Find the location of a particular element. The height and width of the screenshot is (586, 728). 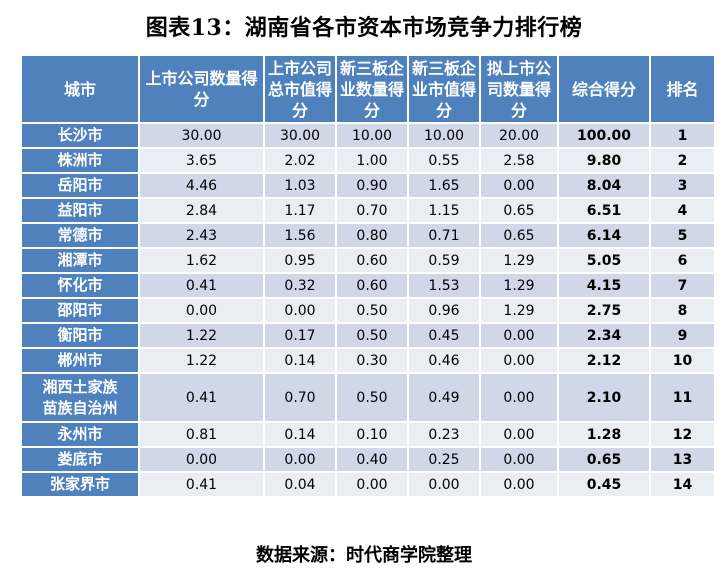

listed-count-score-cell: 4.46 is located at coordinates (201, 185).